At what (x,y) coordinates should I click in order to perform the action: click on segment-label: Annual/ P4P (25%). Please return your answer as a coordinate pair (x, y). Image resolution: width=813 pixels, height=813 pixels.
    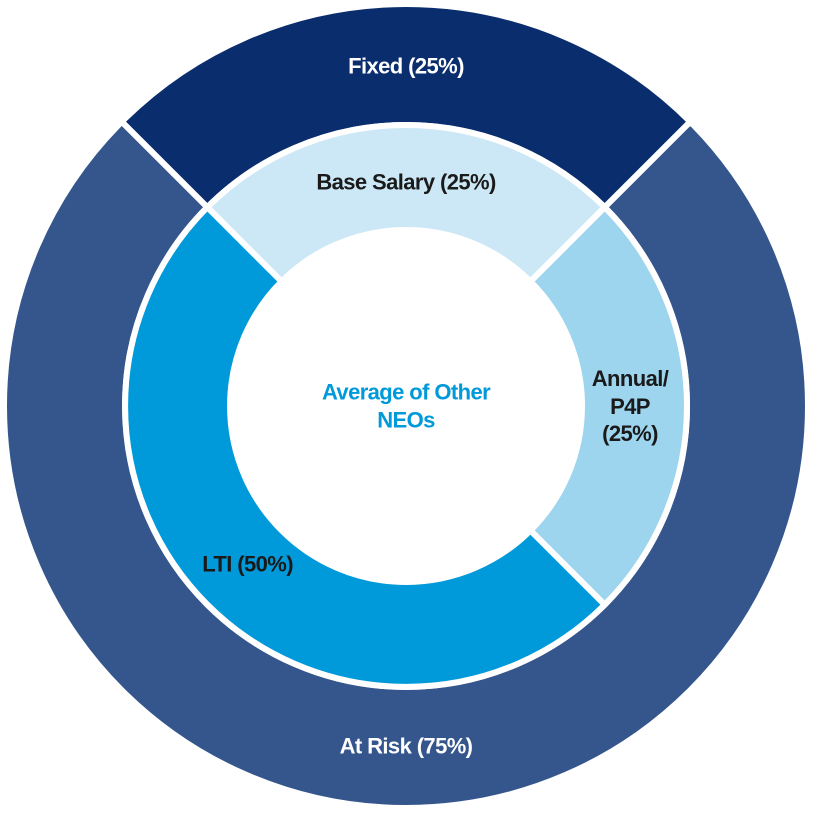
    Looking at the image, I should click on (630, 405).